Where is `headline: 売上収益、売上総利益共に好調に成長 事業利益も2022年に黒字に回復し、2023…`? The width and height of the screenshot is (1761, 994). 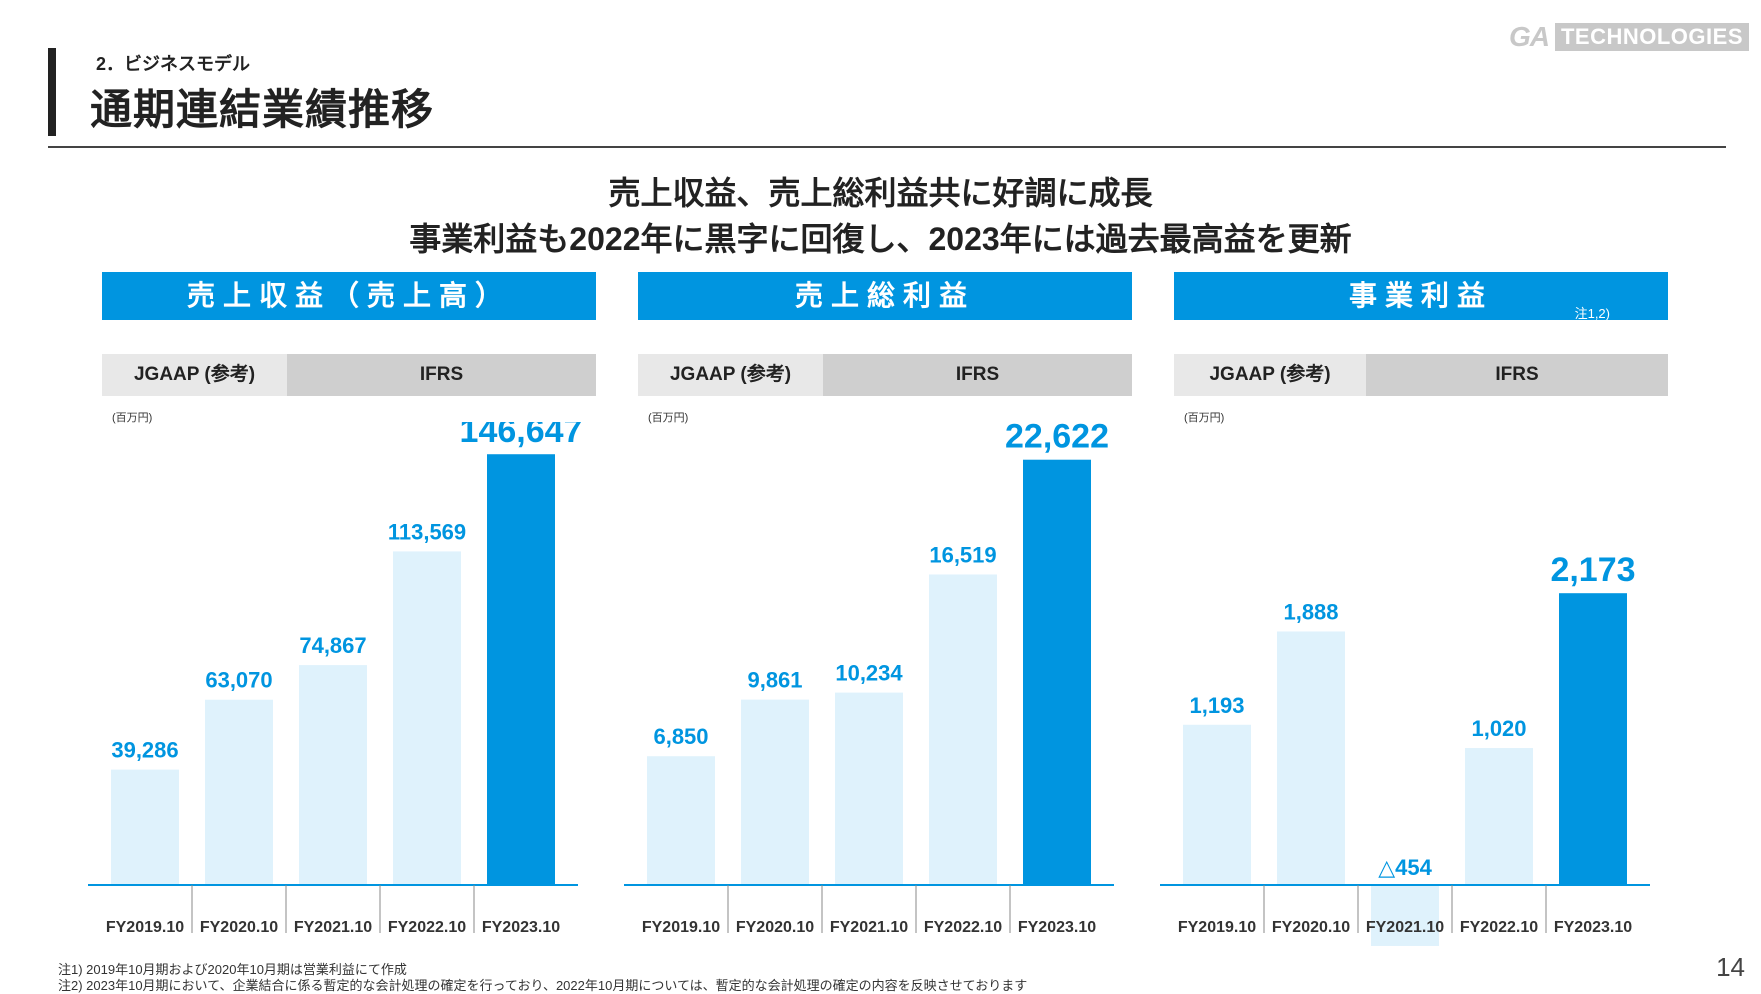
headline: 売上収益、売上総利益共に好調に成長 事業利益も2022年に黒字に回復し、2023… is located at coordinates (880, 216).